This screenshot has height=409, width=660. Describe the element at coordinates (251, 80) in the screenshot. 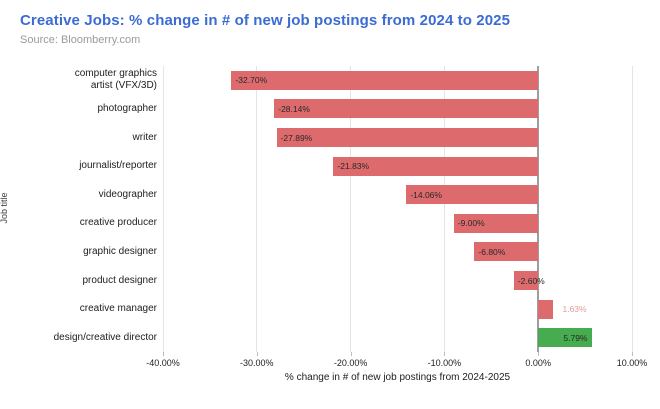

I see `bar-value-label: -32.70%` at that location.